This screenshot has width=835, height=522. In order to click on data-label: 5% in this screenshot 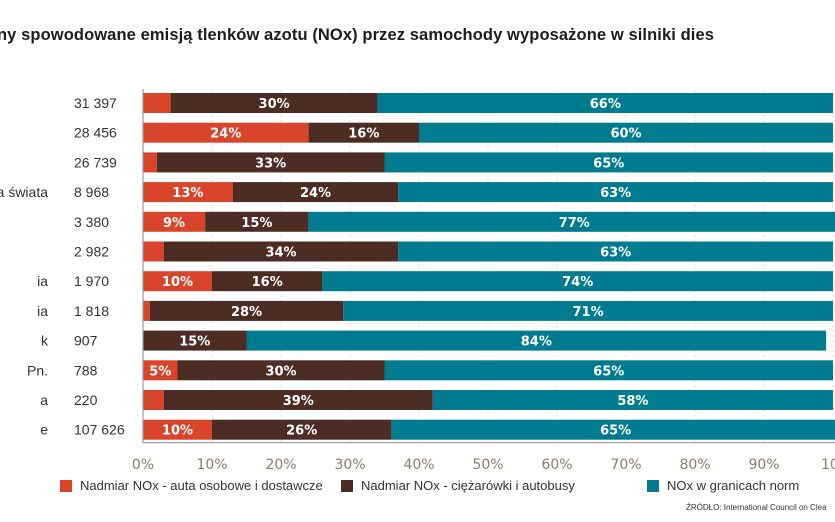, I will do `click(160, 371)`.